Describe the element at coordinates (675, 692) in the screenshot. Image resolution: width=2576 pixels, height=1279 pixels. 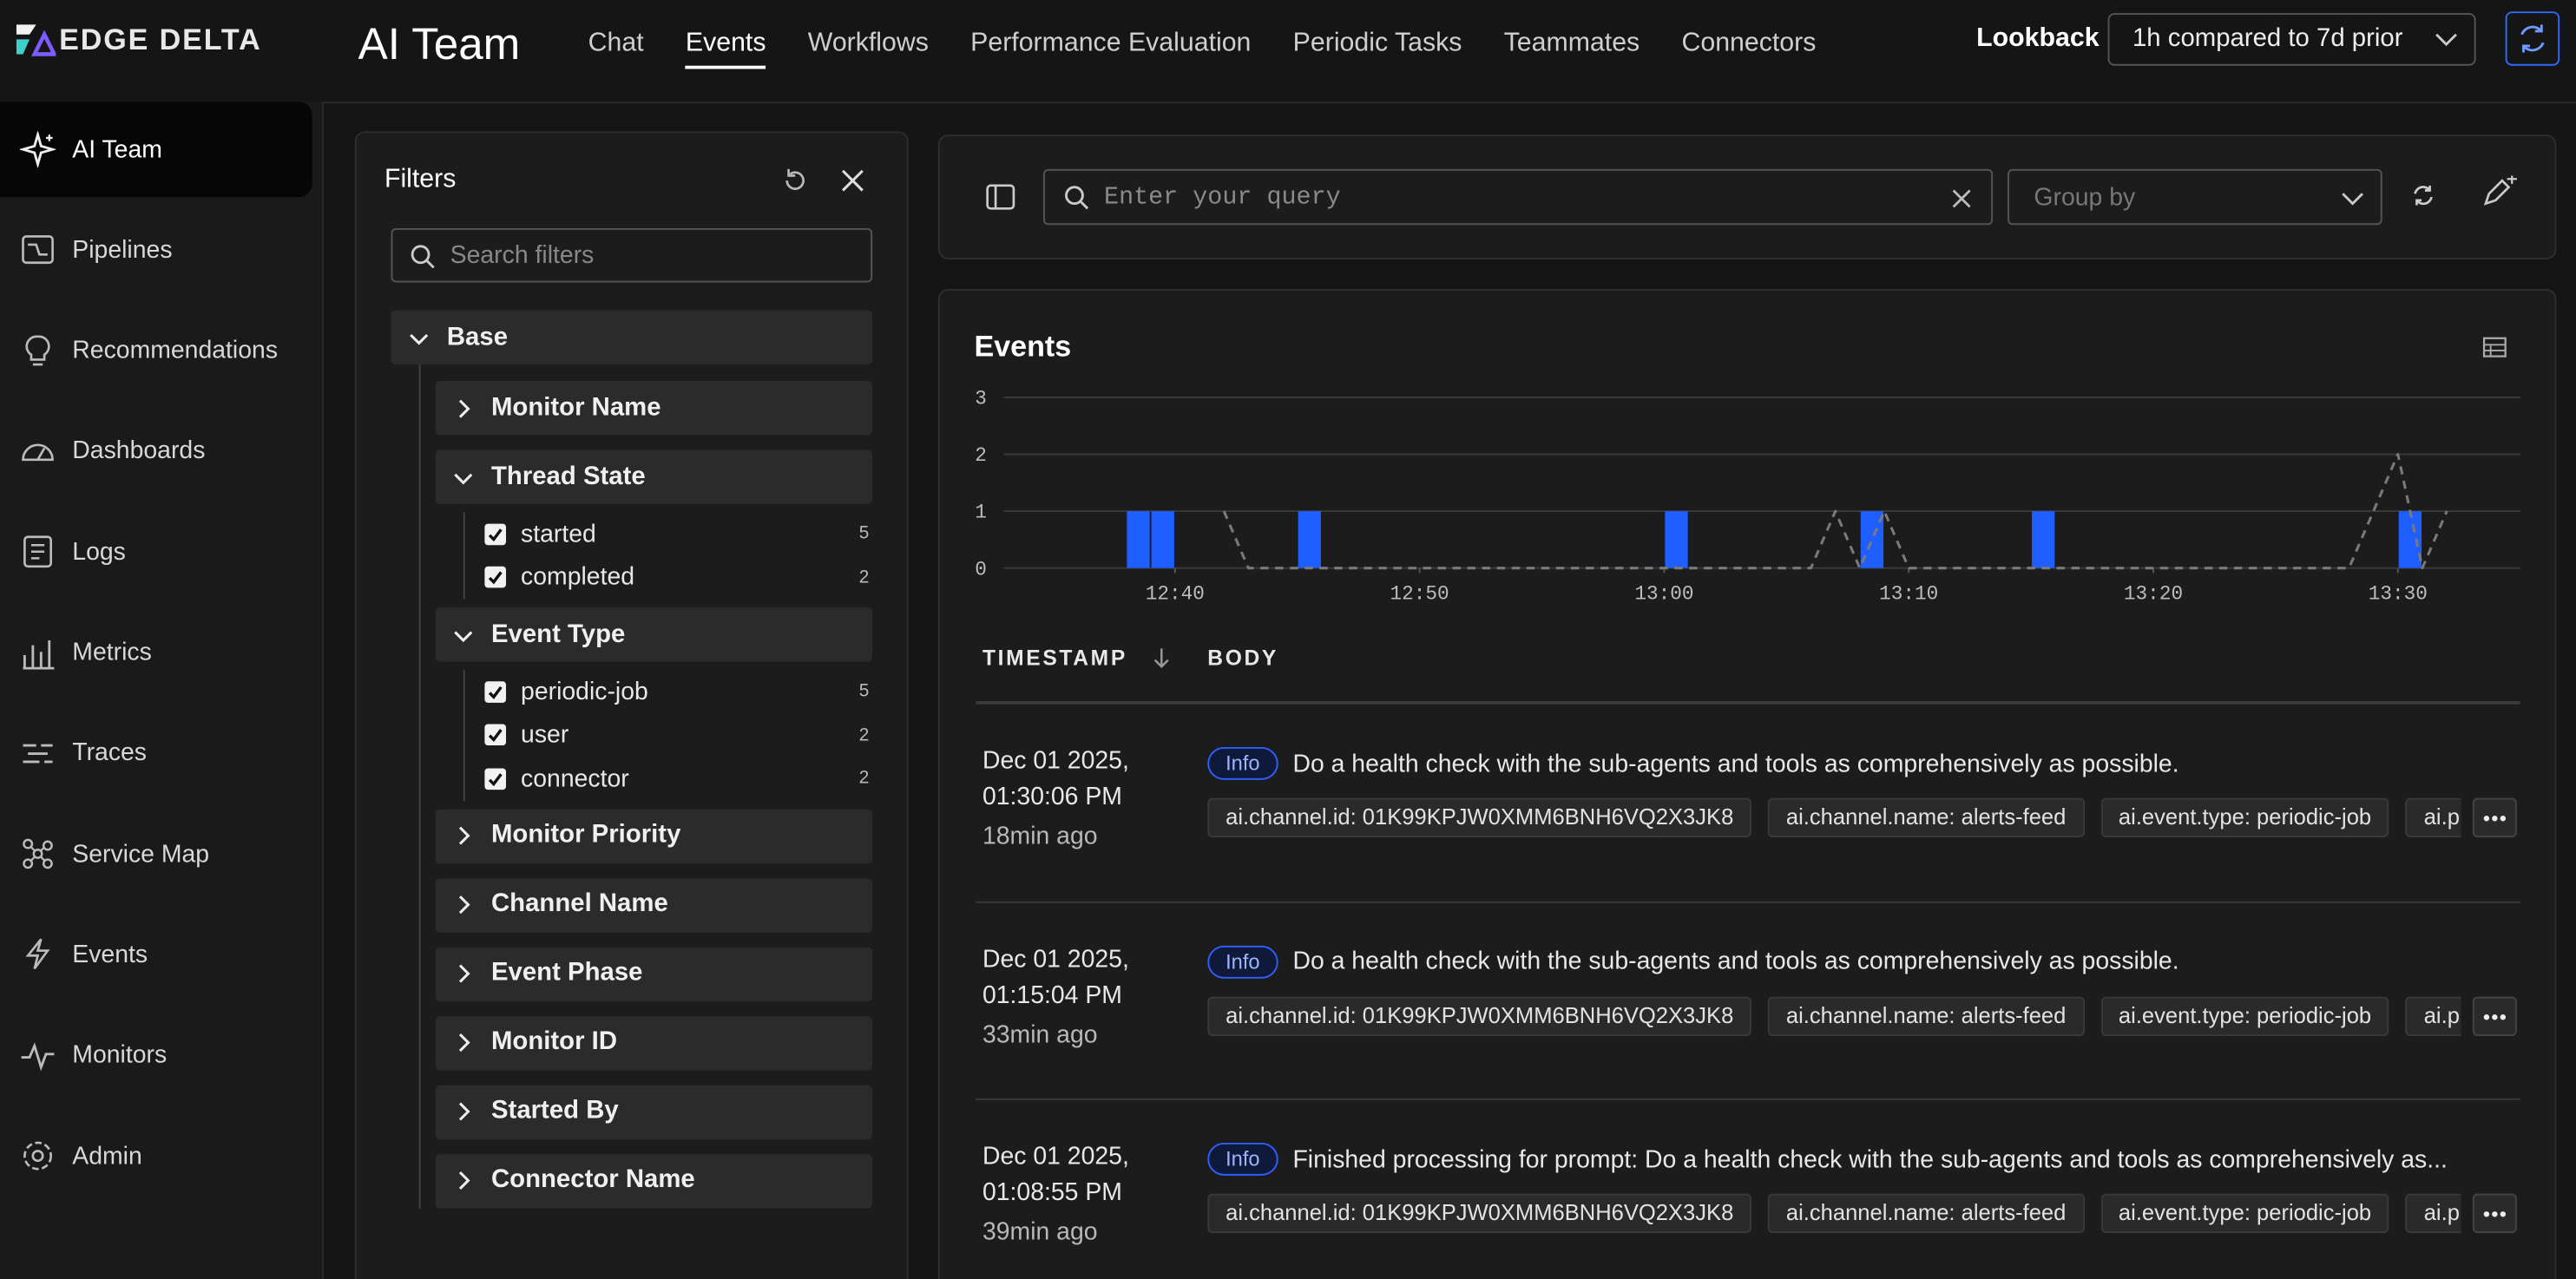
I see `filter-option: periodic-job 5` at that location.